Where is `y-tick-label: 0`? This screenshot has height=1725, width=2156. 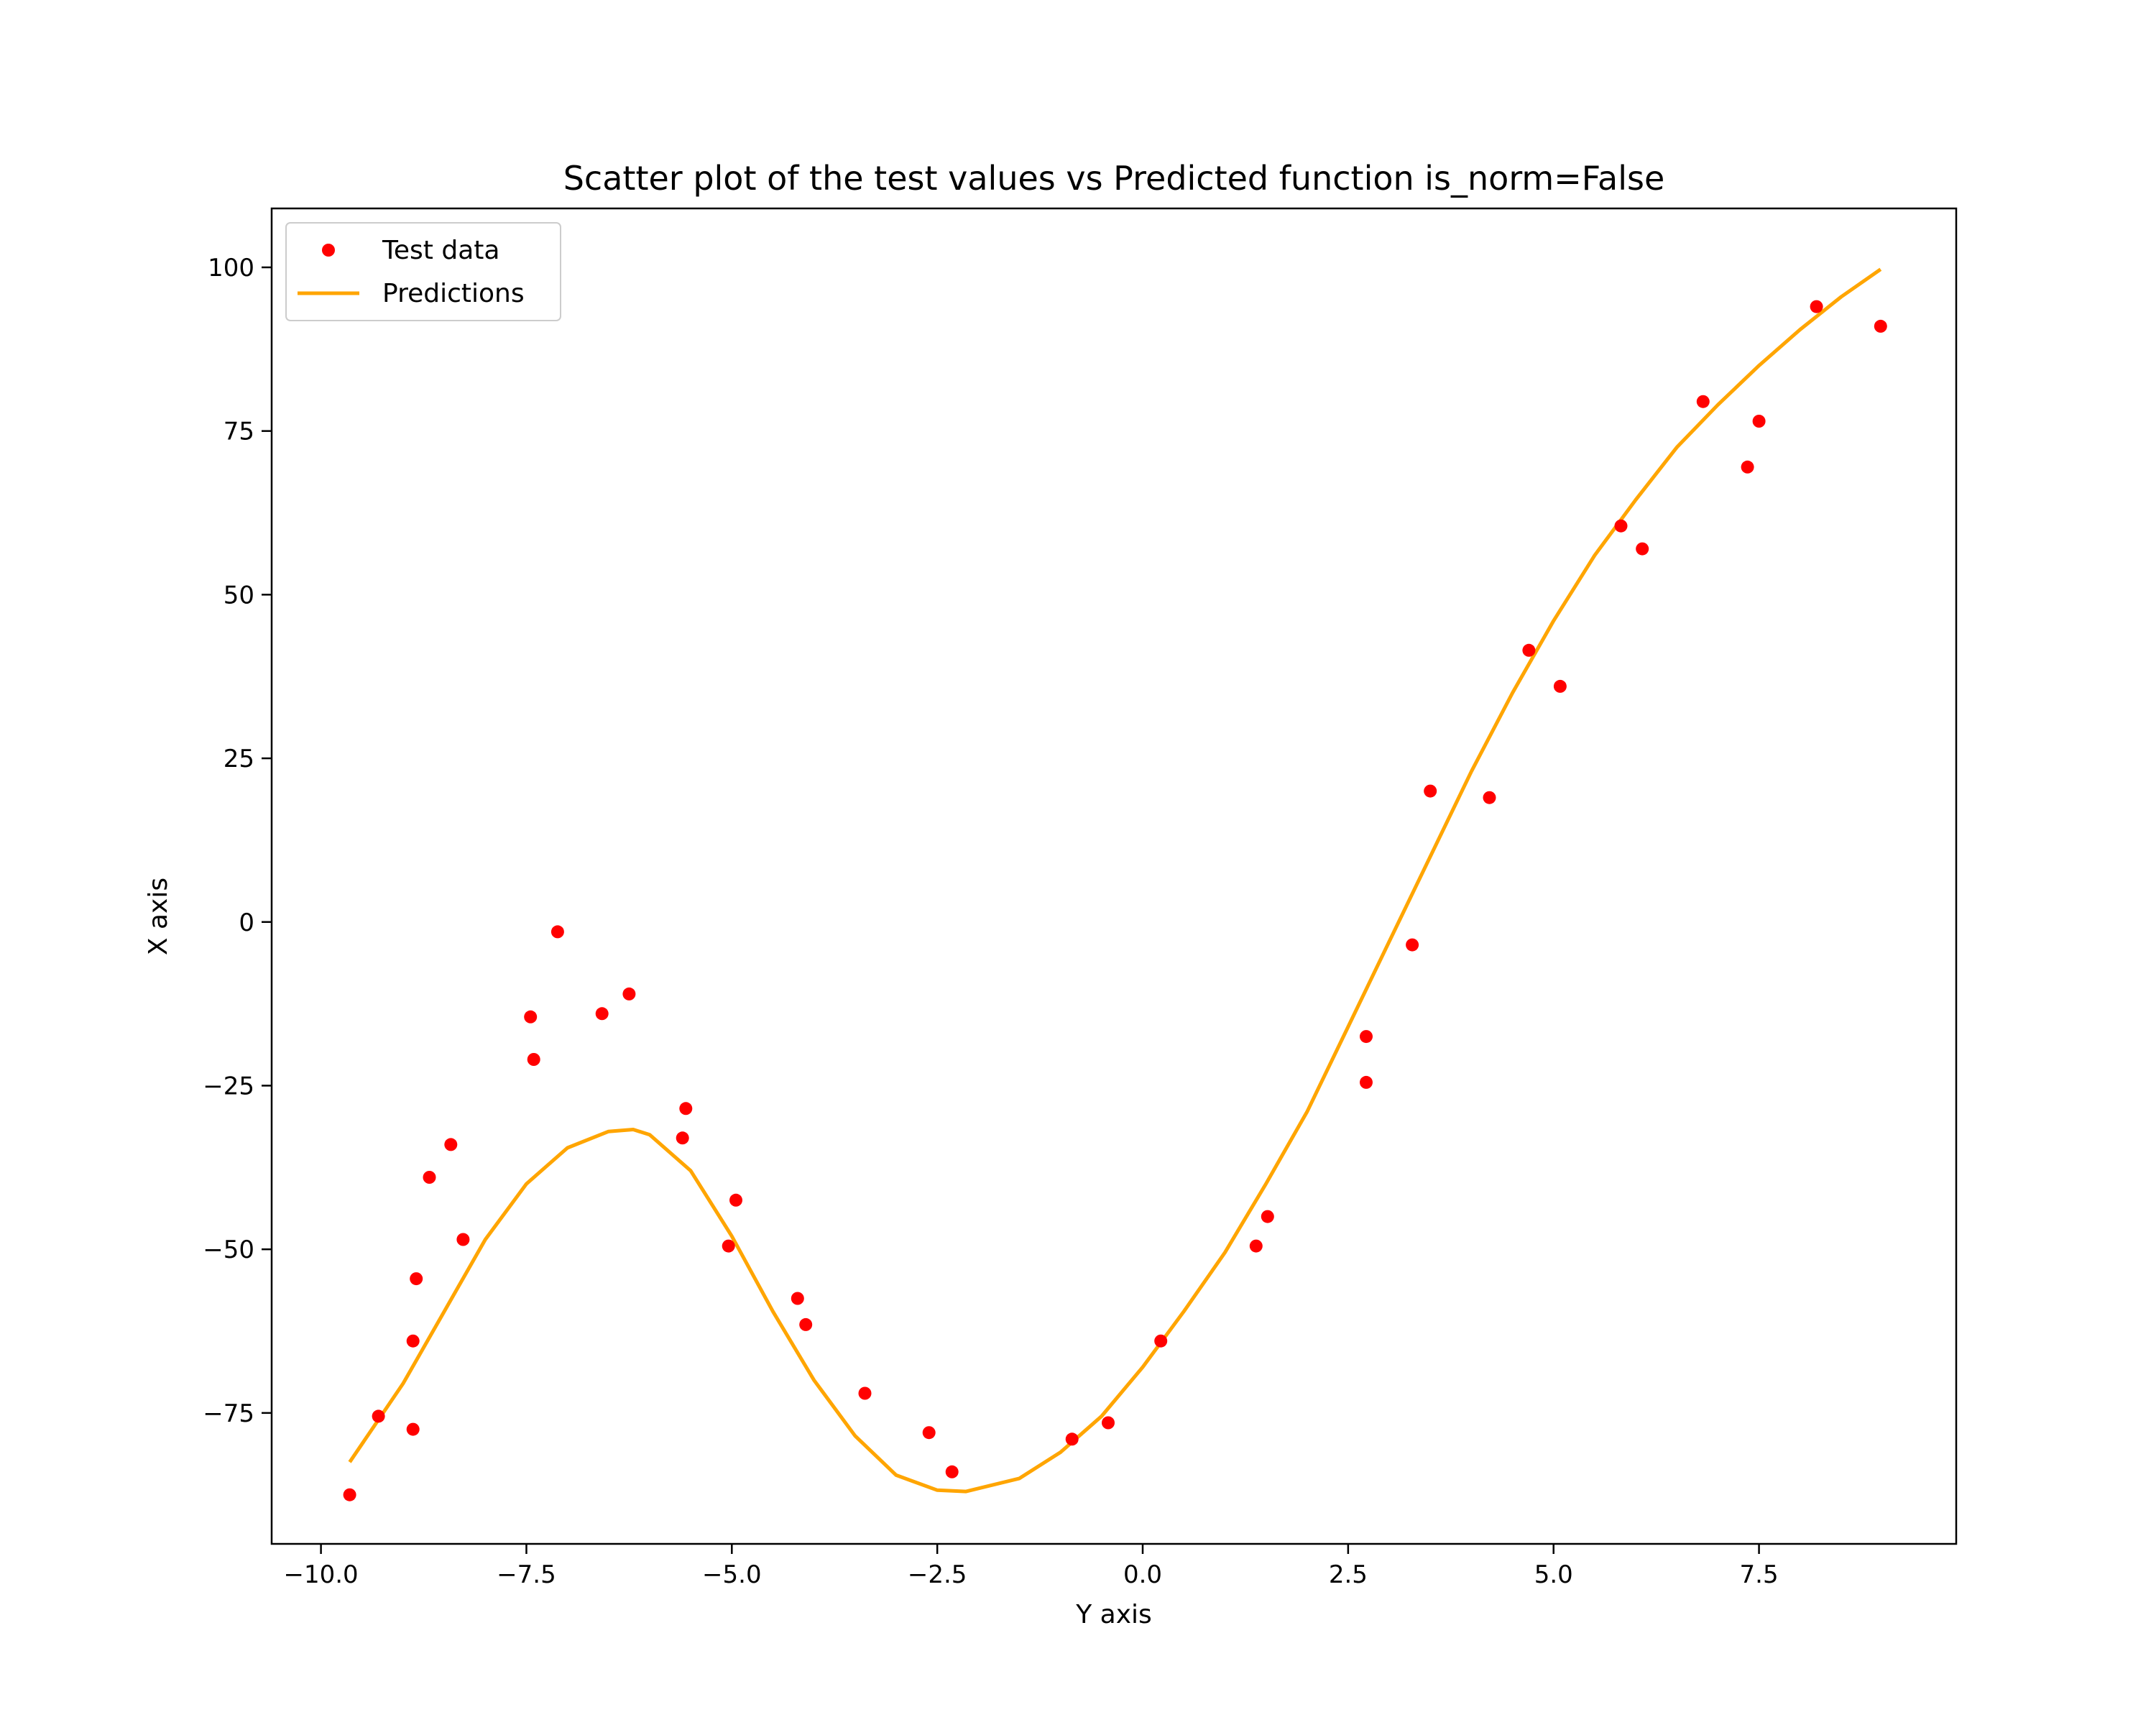 y-tick-label: 0 is located at coordinates (247, 922).